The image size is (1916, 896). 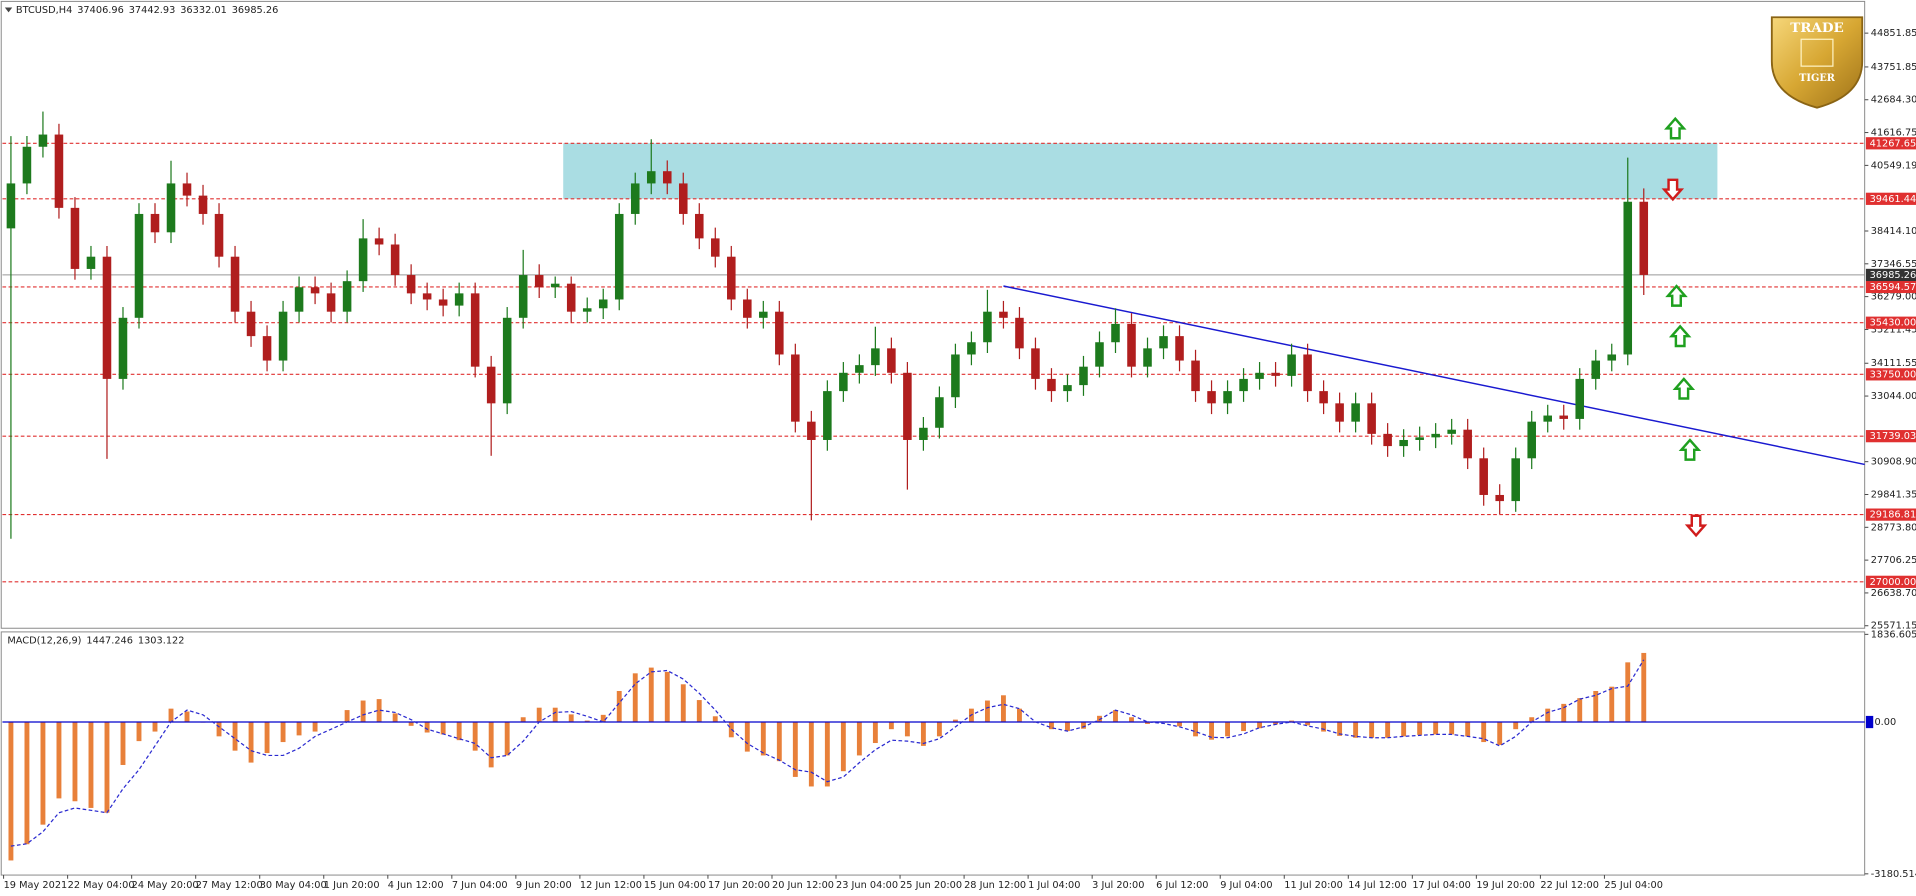 I want to click on supply-zone, so click(x=1140, y=171).